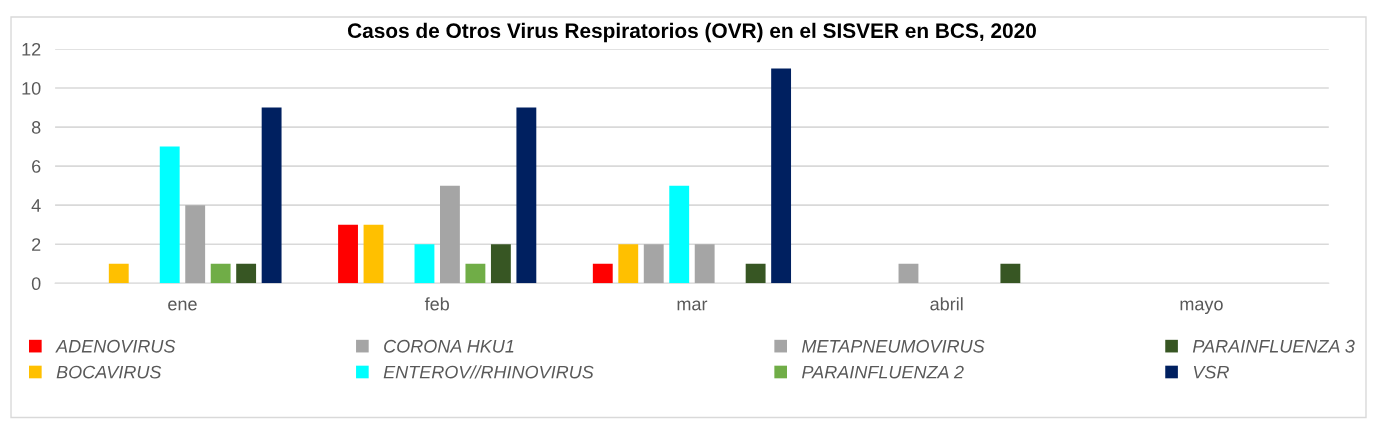  What do you see at coordinates (36, 244) in the screenshot?
I see `y-tick-label: 2` at bounding box center [36, 244].